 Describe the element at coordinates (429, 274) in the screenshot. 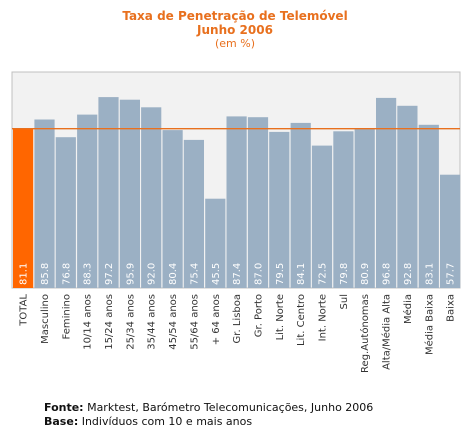

I see `value-label-19: 83.1` at that location.